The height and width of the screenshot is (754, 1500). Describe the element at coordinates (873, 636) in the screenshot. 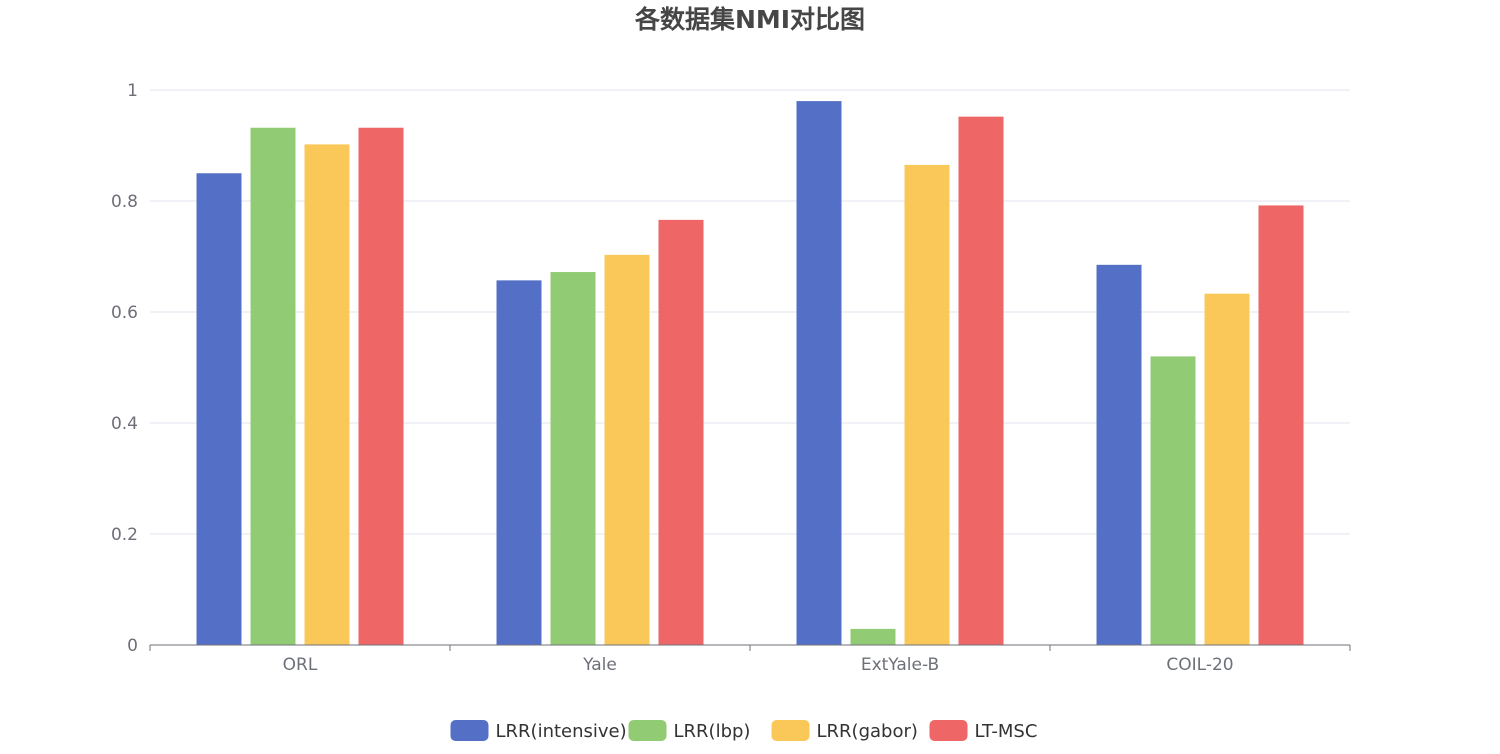

I see `bar-LRR(lbp)-ExtYale-B` at that location.